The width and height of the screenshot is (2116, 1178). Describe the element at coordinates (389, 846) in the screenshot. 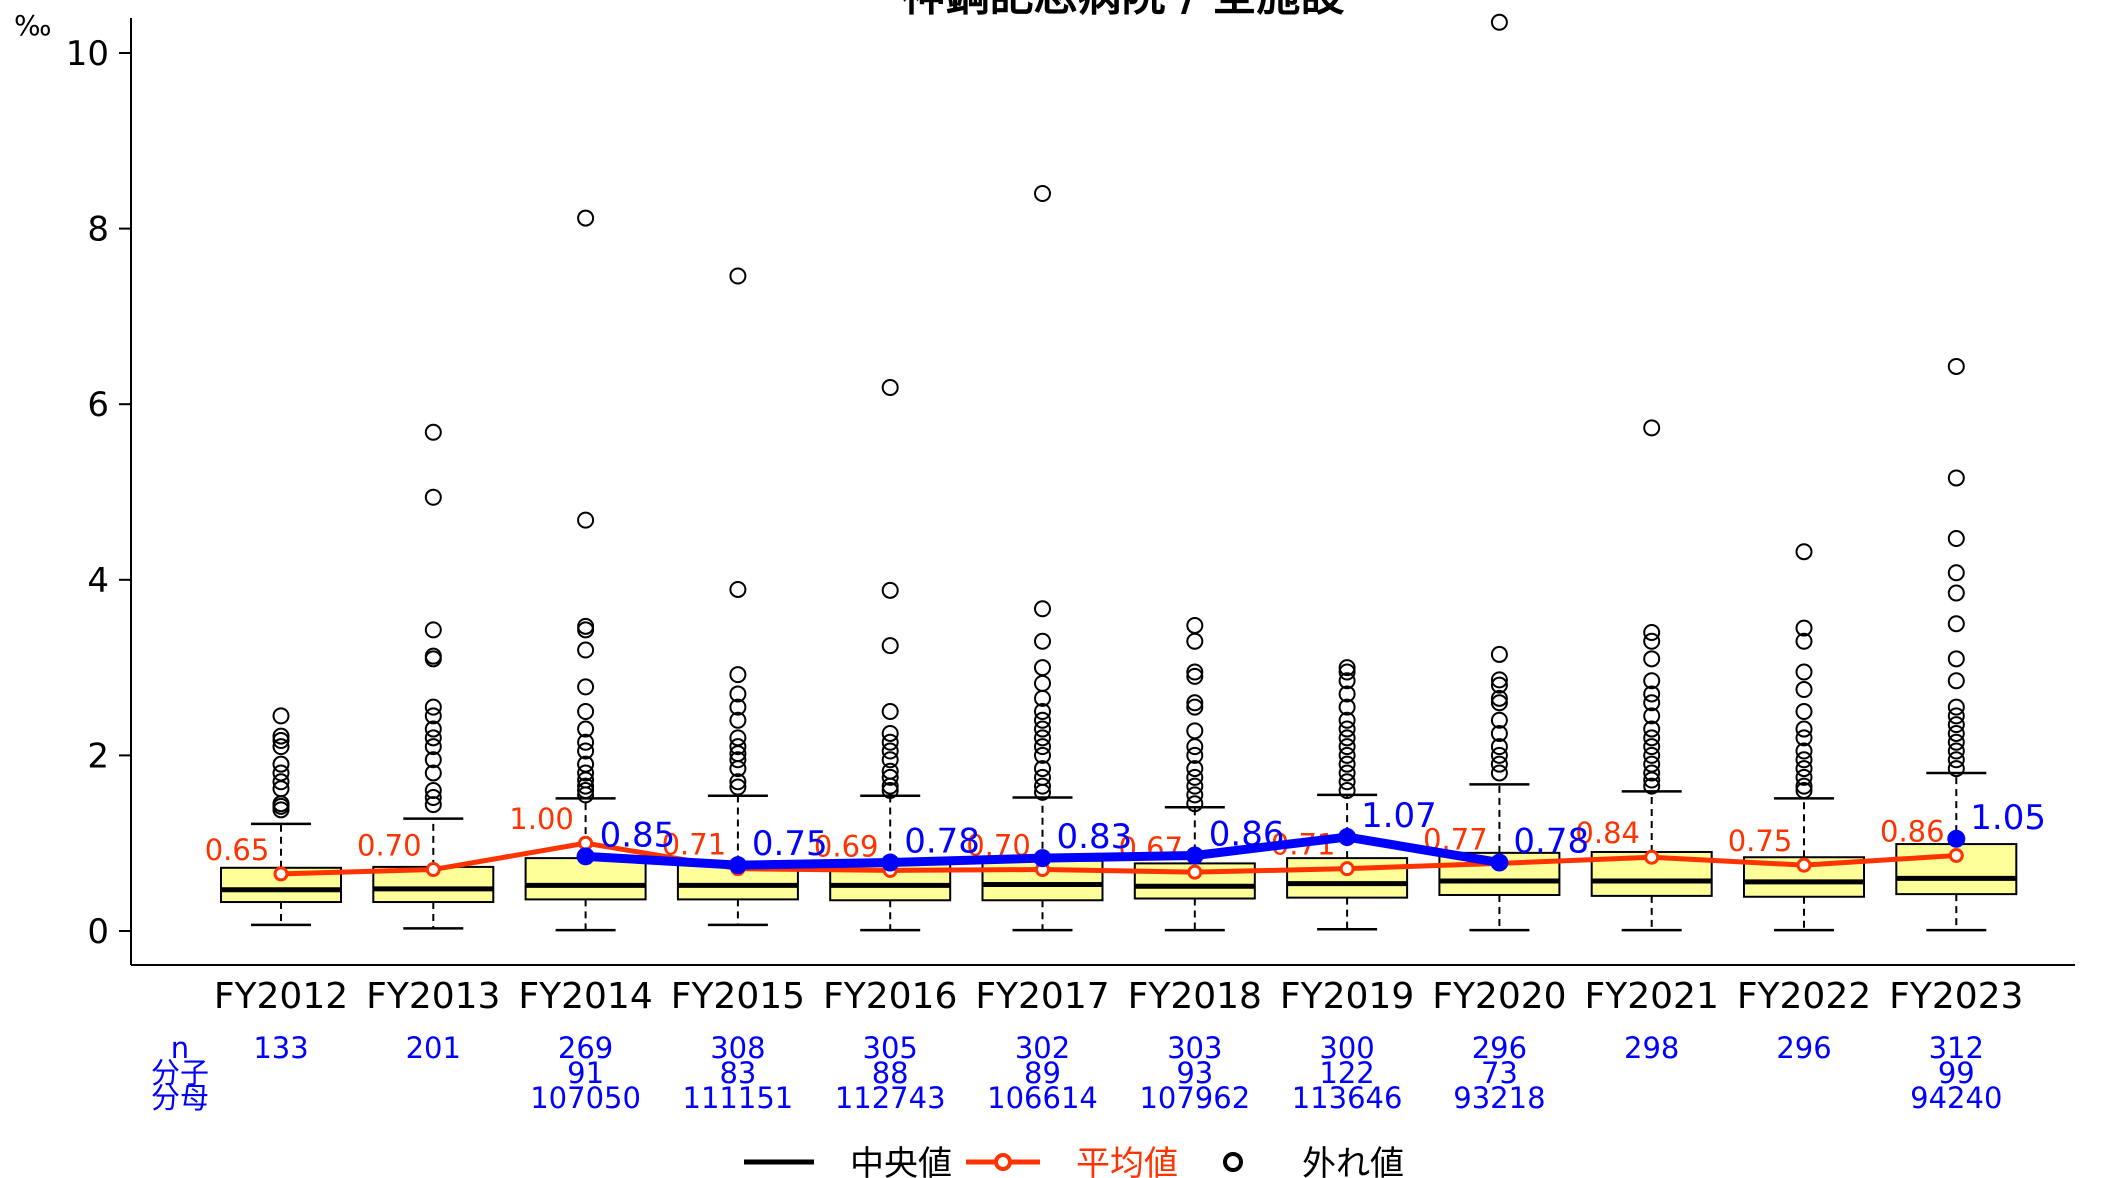

I see `mean-value-label: 0.70` at that location.